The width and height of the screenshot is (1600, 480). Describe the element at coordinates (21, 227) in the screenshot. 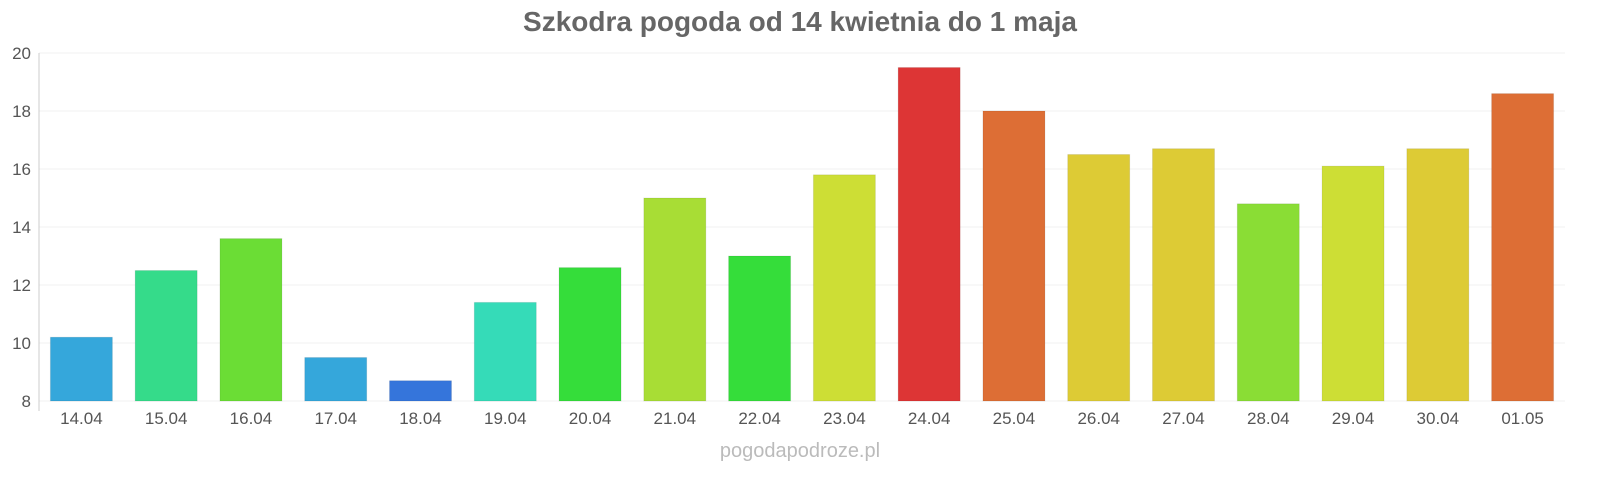

I see `y-tick-label: 14` at that location.